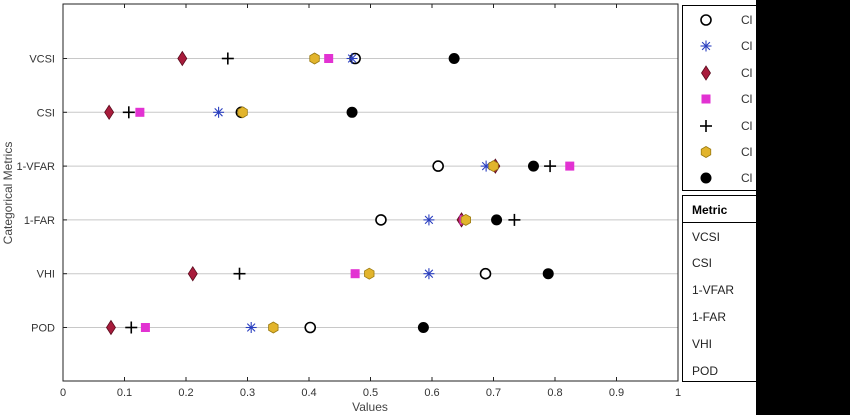 The height and width of the screenshot is (415, 850). I want to click on metric-table: Metric VCSI CSI 1-VFAR 1-FAR VHI POD, so click(724, 288).